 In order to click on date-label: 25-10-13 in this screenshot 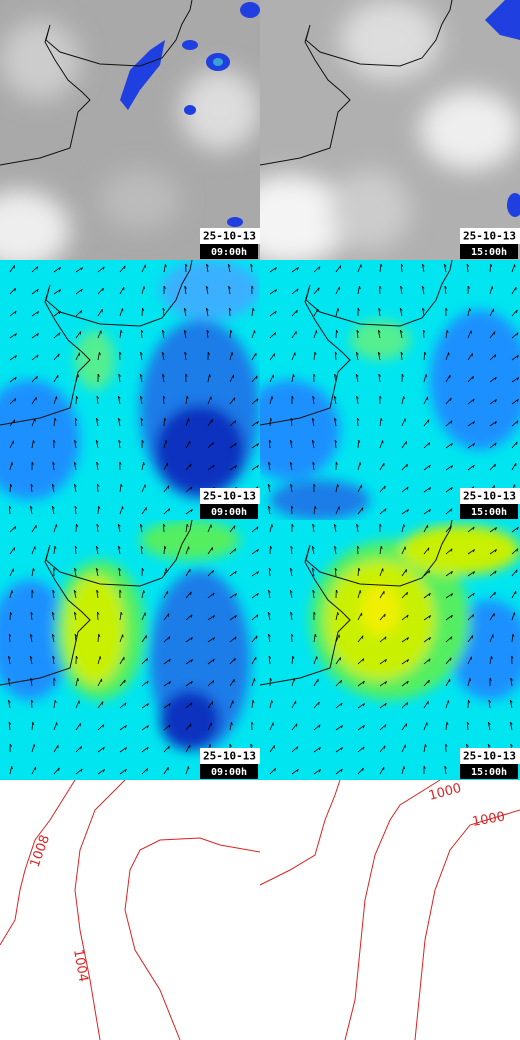, I will do `click(229, 236)`.